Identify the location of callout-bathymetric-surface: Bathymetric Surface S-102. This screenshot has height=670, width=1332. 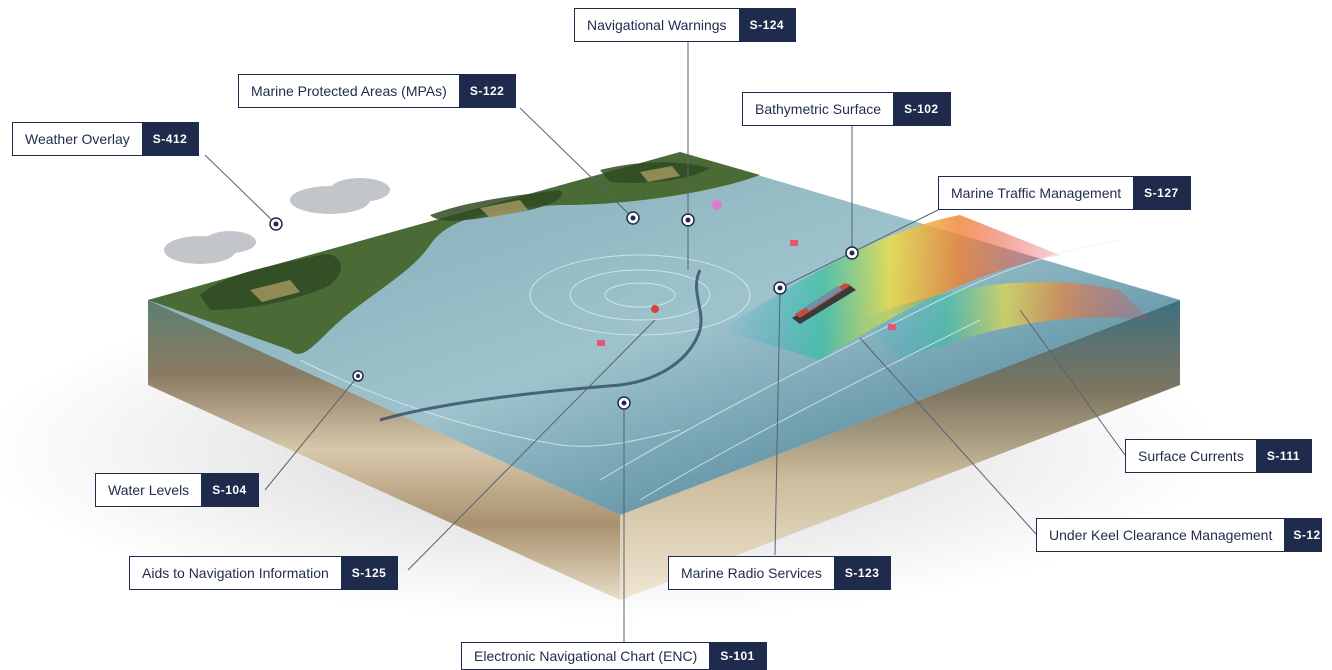
(846, 109).